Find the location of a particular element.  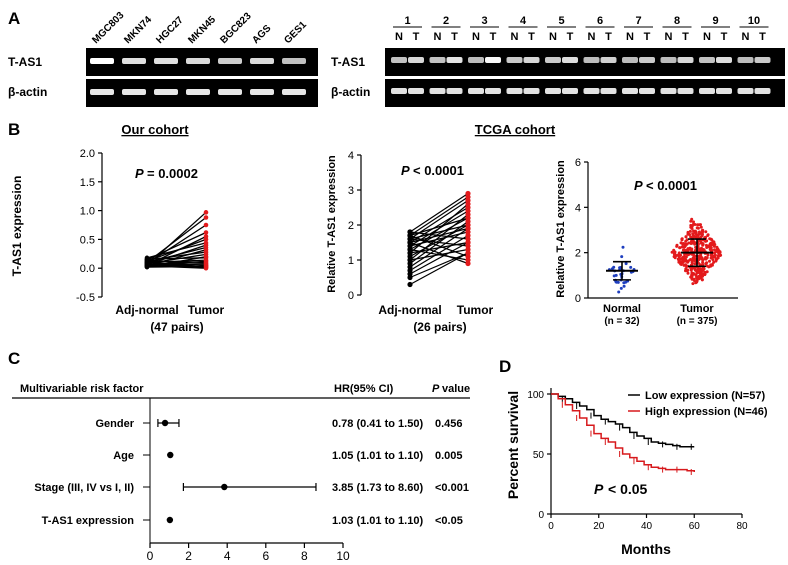

p-letter: P is located at coordinates (405, 170).